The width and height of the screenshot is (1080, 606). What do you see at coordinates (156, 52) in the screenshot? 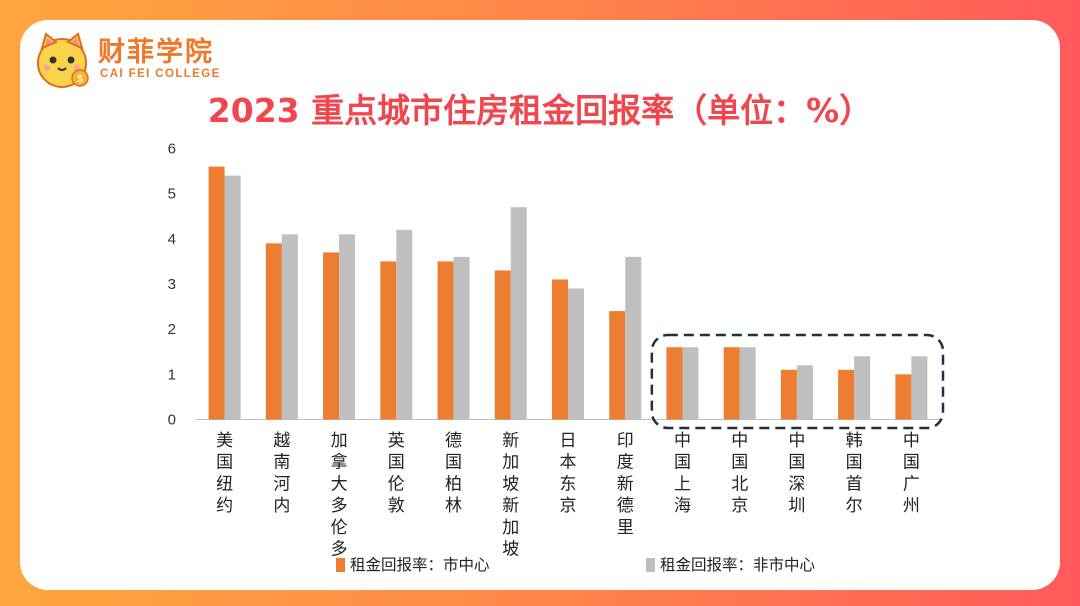
I see `brand-name-cn: 财菲学院` at bounding box center [156, 52].